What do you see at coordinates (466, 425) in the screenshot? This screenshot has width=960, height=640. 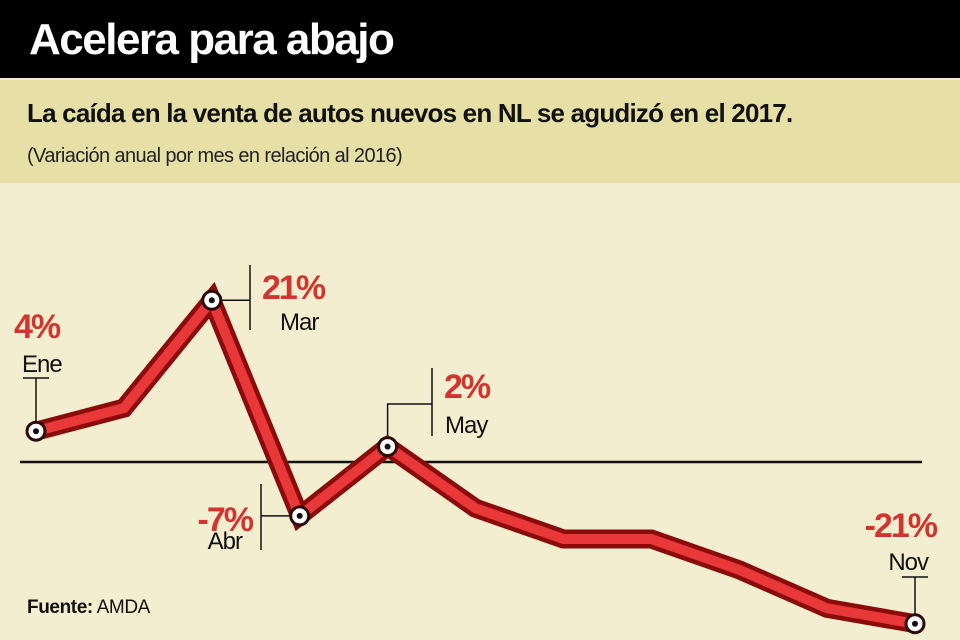 I see `month-label: May` at bounding box center [466, 425].